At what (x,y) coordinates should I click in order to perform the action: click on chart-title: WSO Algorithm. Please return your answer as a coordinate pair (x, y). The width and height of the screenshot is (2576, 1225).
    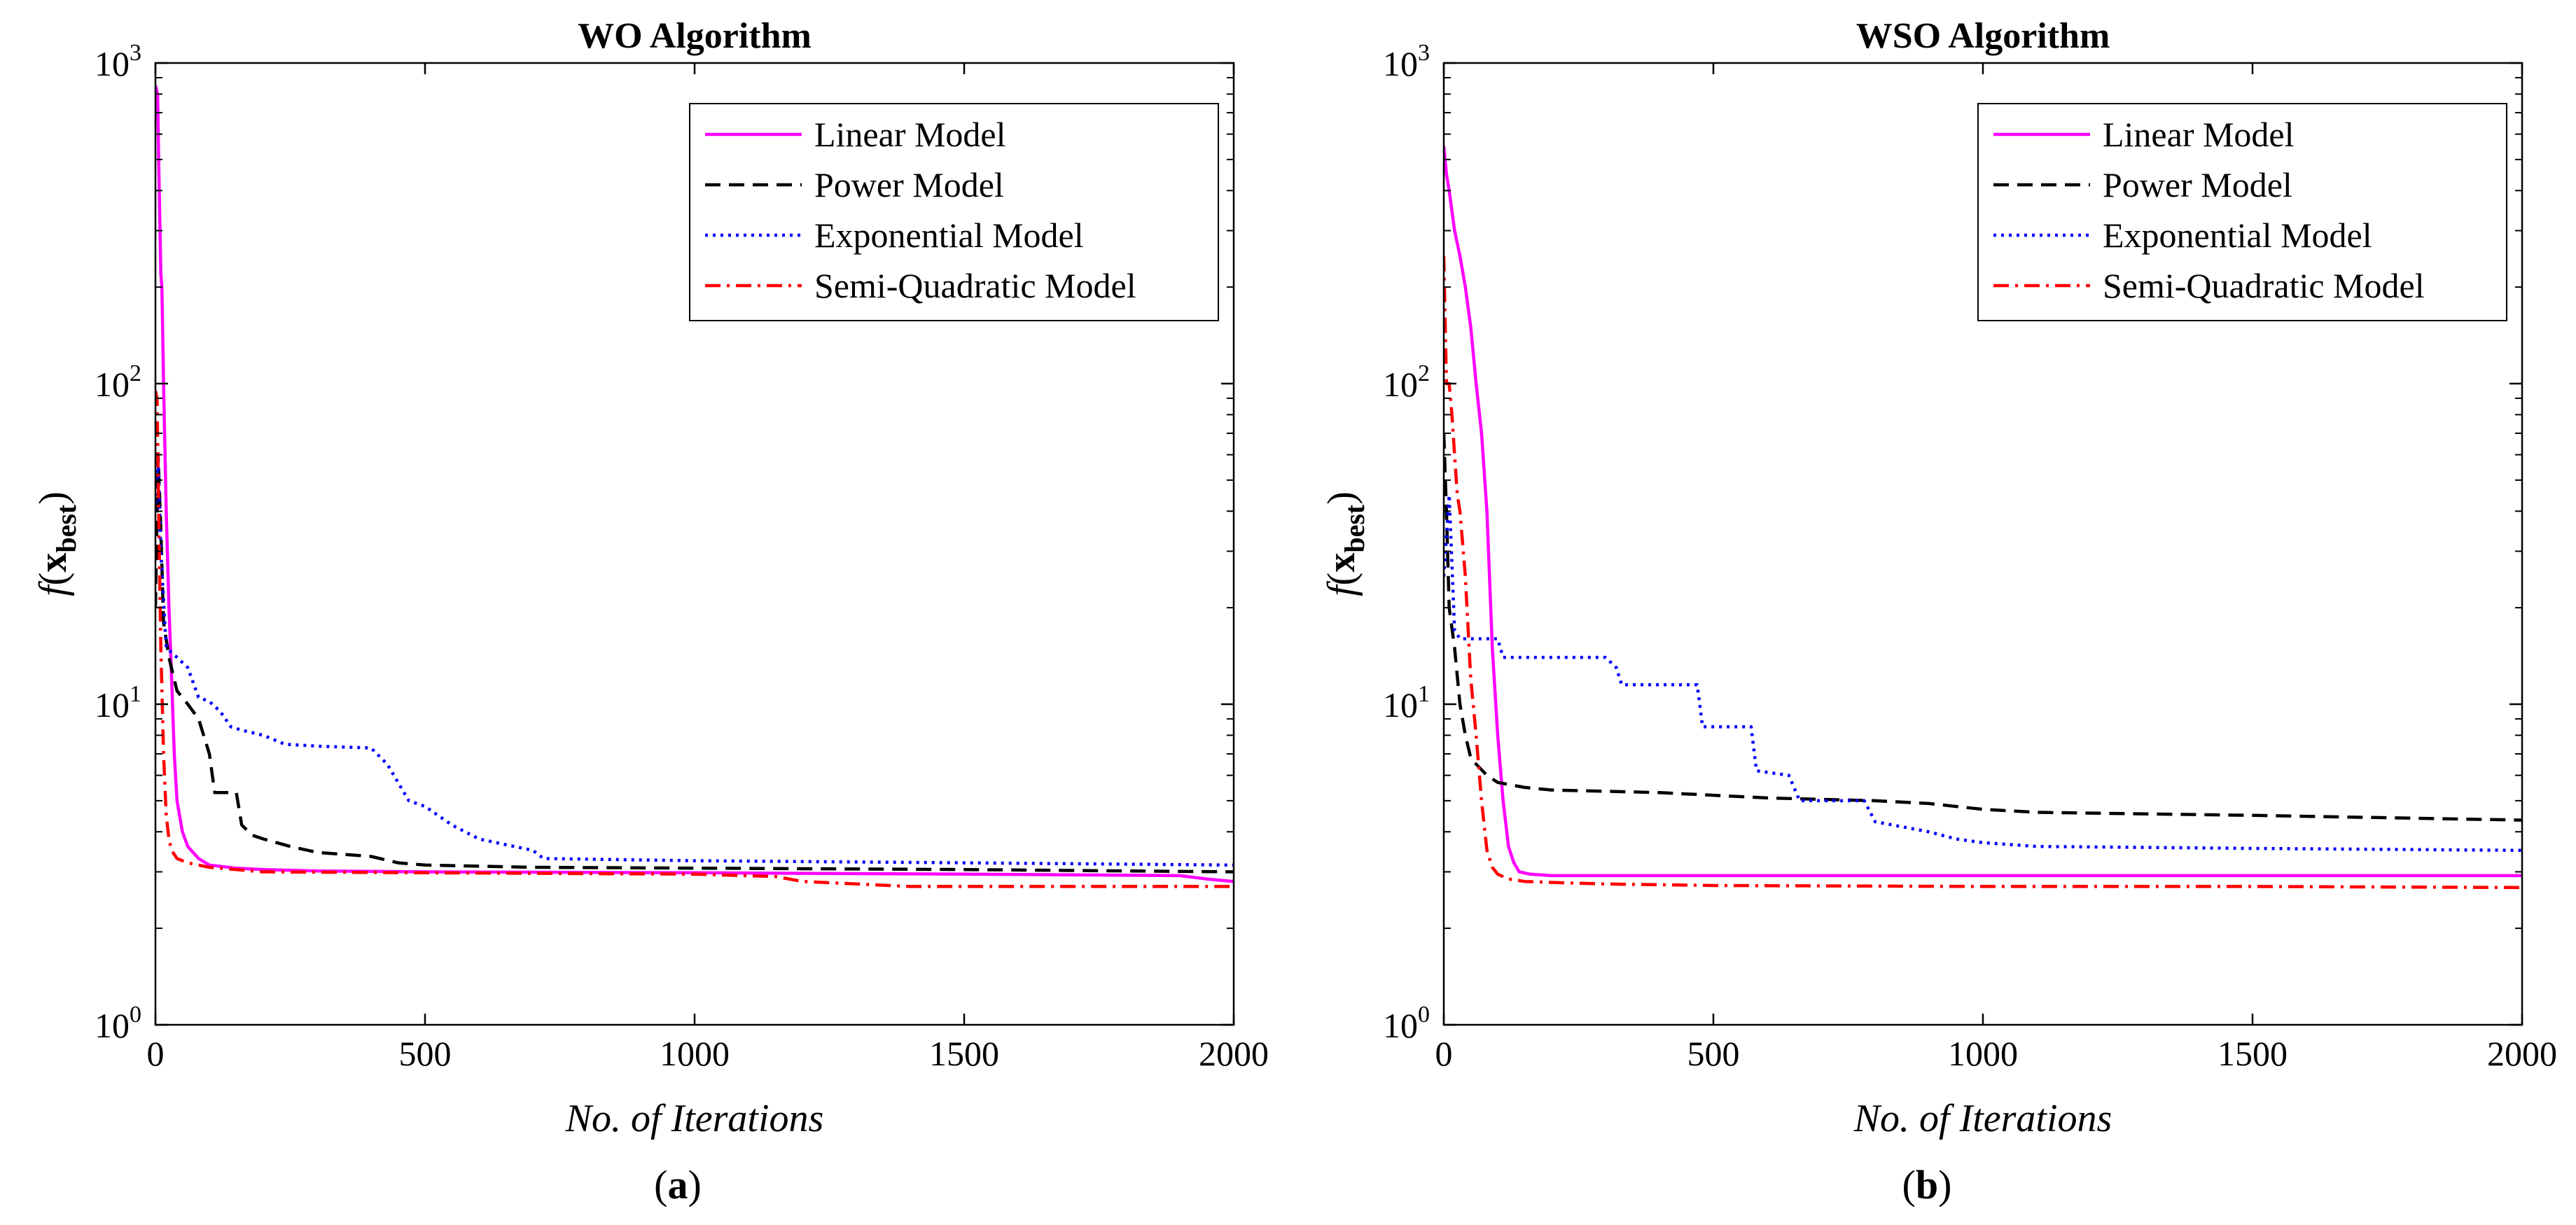
    Looking at the image, I should click on (1983, 36).